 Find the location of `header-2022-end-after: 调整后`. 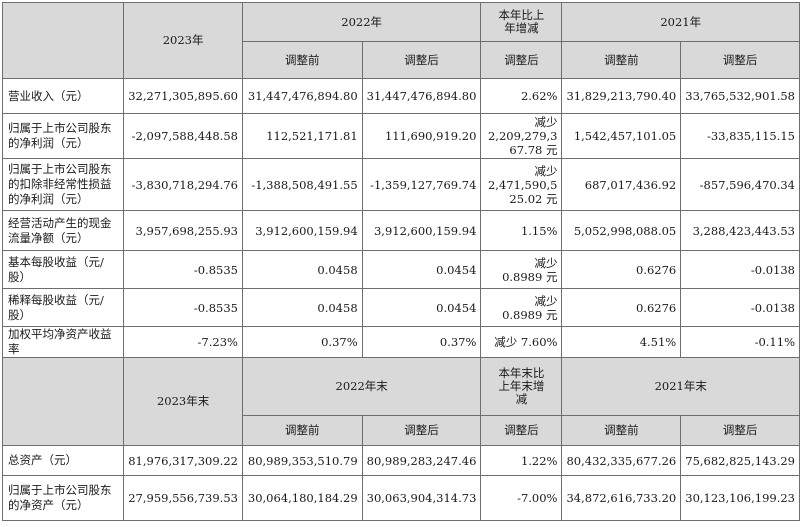

header-2022-end-after: 调整后 is located at coordinates (421, 430).